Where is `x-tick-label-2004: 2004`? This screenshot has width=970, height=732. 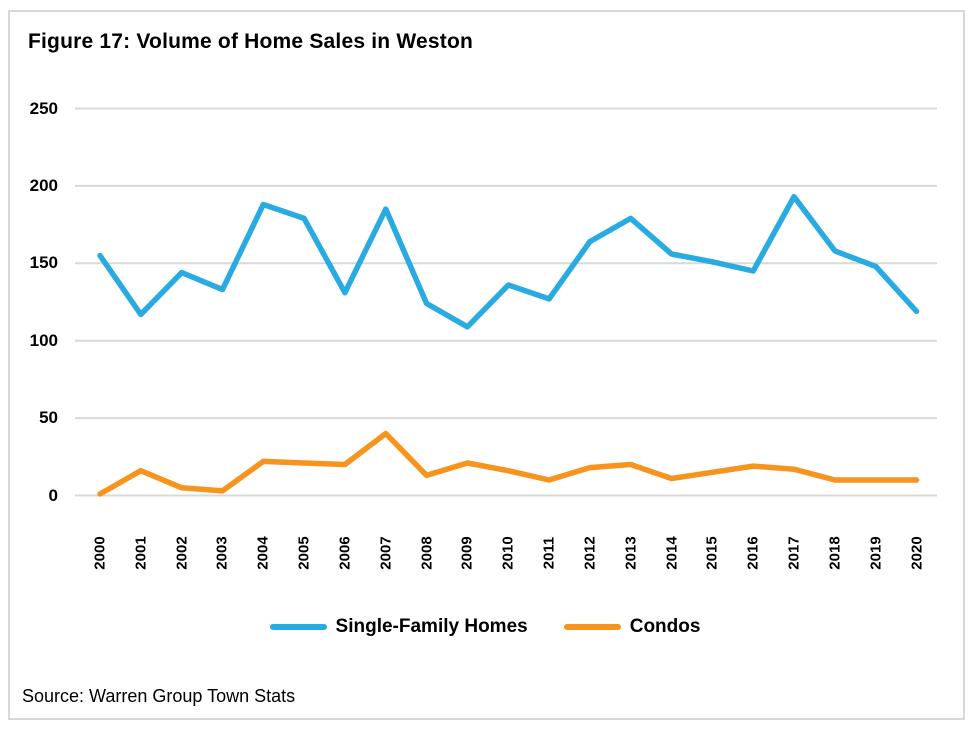
x-tick-label-2004: 2004 is located at coordinates (263, 553).